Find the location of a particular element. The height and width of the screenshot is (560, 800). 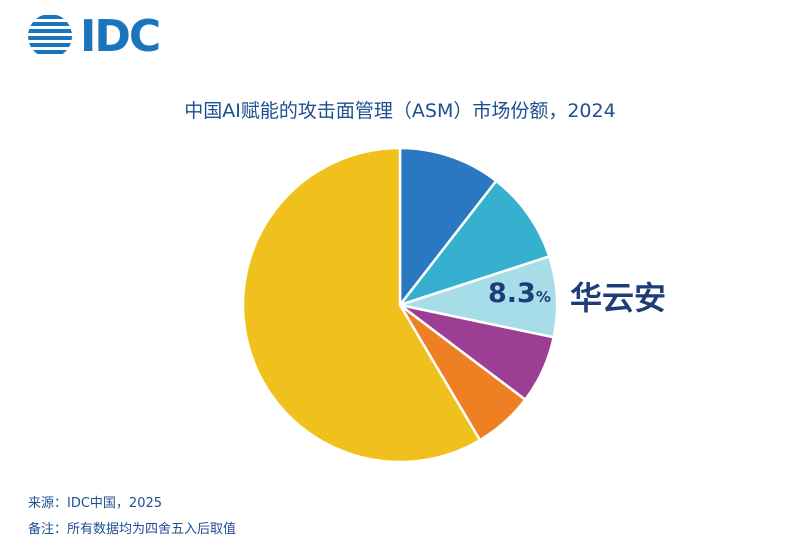

slice-company-label: 华云安 is located at coordinates (618, 298).